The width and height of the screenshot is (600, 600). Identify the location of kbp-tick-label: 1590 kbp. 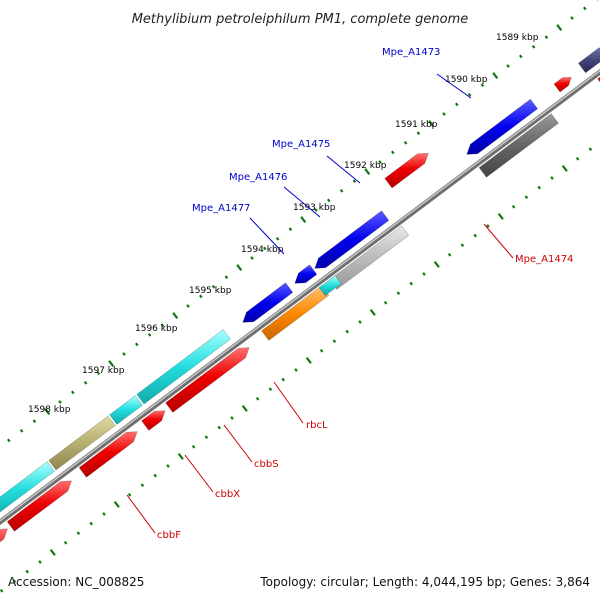
(466, 80).